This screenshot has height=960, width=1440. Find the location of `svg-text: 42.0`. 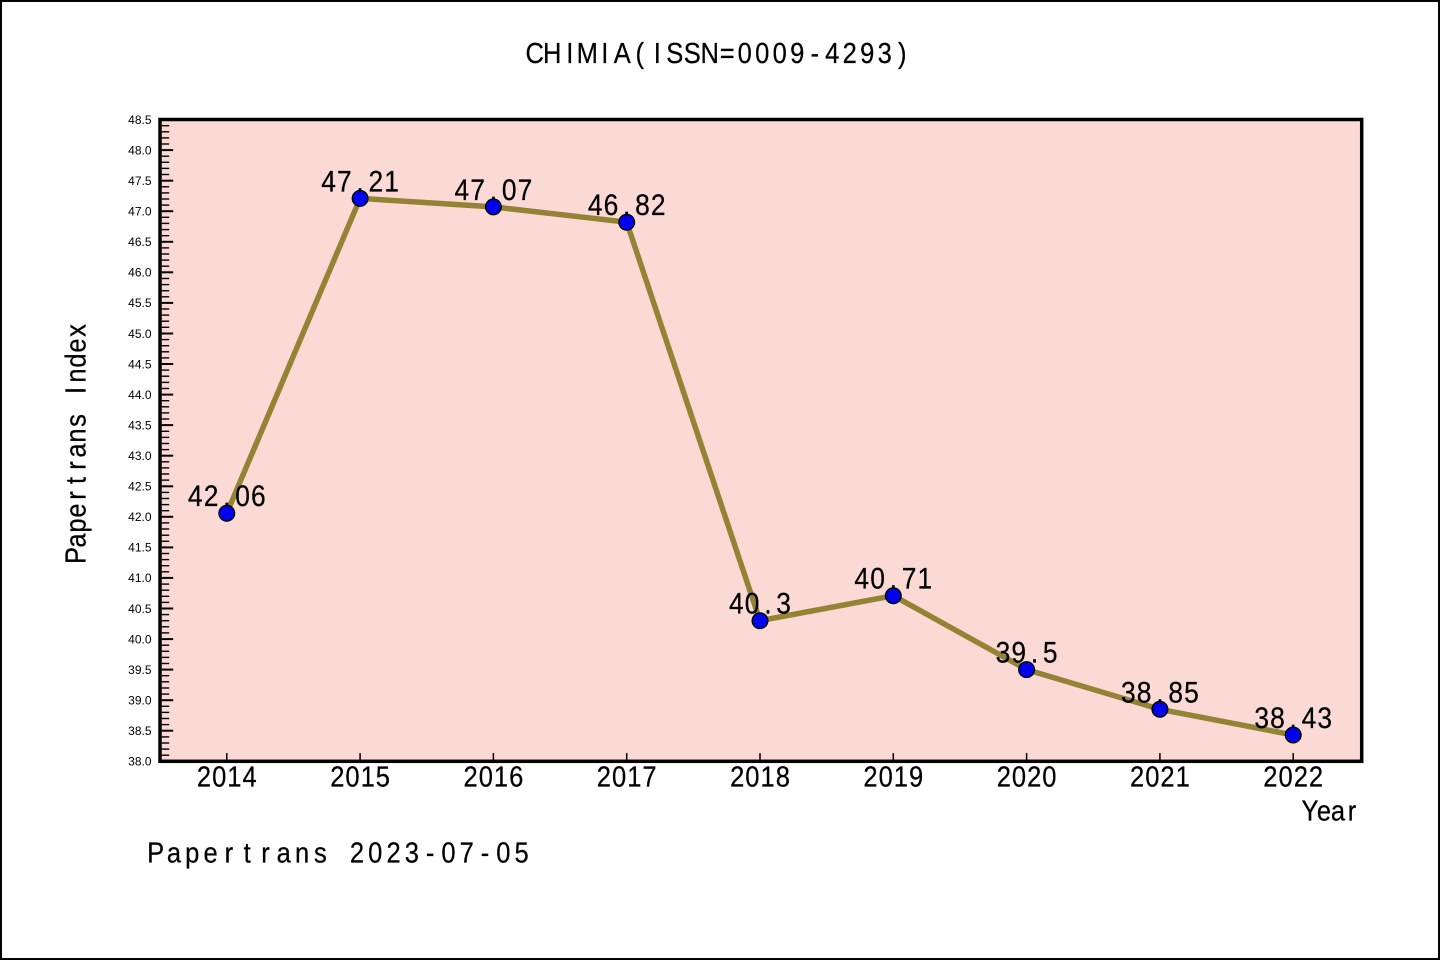

svg-text: 42.0 is located at coordinates (140, 517).